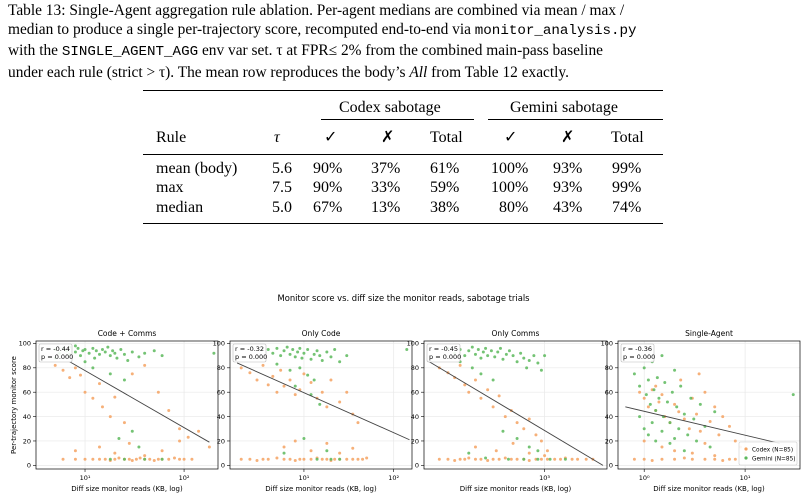  I want to click on plot-frame, so click(321, 405).